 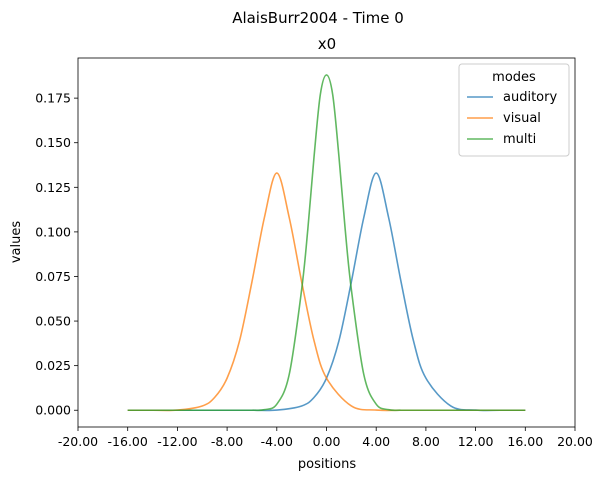 What do you see at coordinates (53, 410) in the screenshot?
I see `y-tick-label: 0.000` at bounding box center [53, 410].